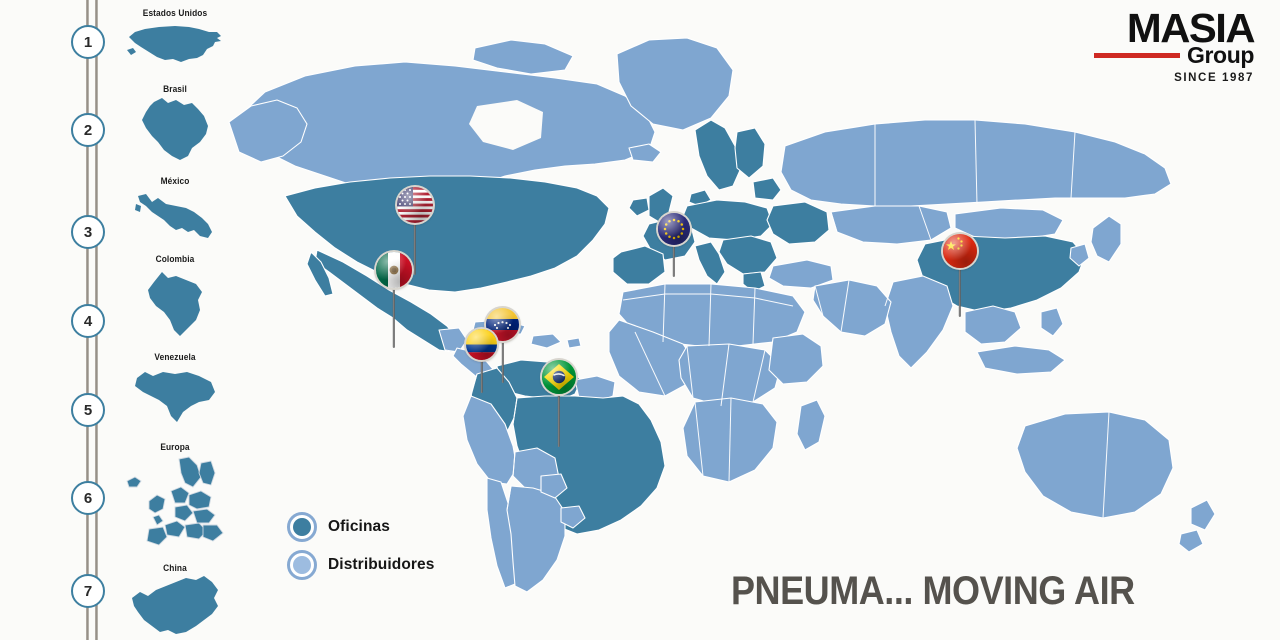 This screenshot has height=640, width=1280. Describe the element at coordinates (1079, 255) in the screenshot. I see `region-korea` at that location.